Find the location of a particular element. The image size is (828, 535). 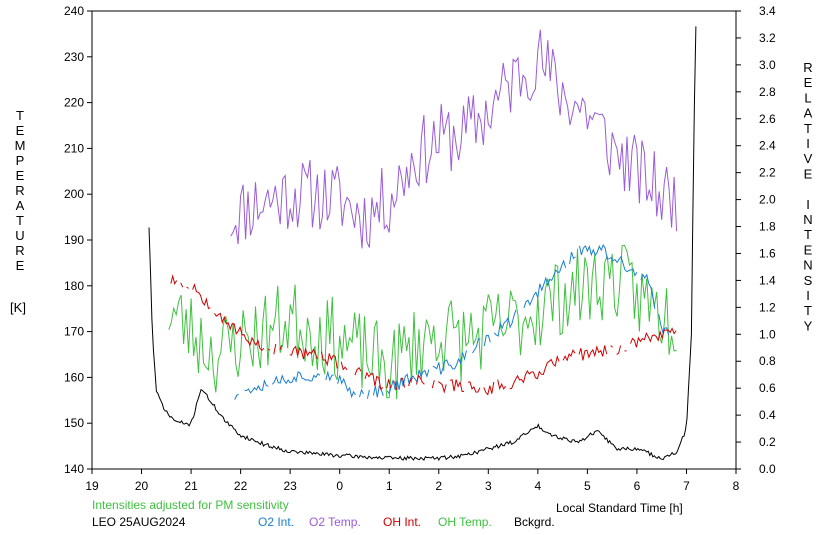

sensitivity-note: Intensities adjusted for PM sensitivity is located at coordinates (190, 505).